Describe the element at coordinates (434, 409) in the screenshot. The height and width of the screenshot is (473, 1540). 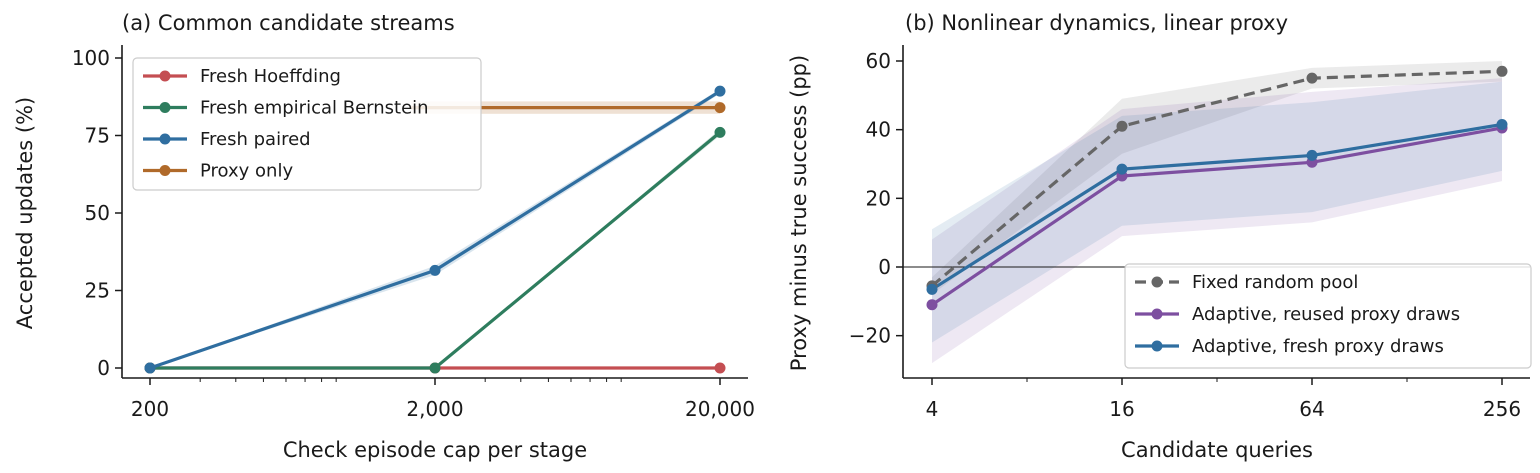
I see `x-tick-label: 2,000` at that location.